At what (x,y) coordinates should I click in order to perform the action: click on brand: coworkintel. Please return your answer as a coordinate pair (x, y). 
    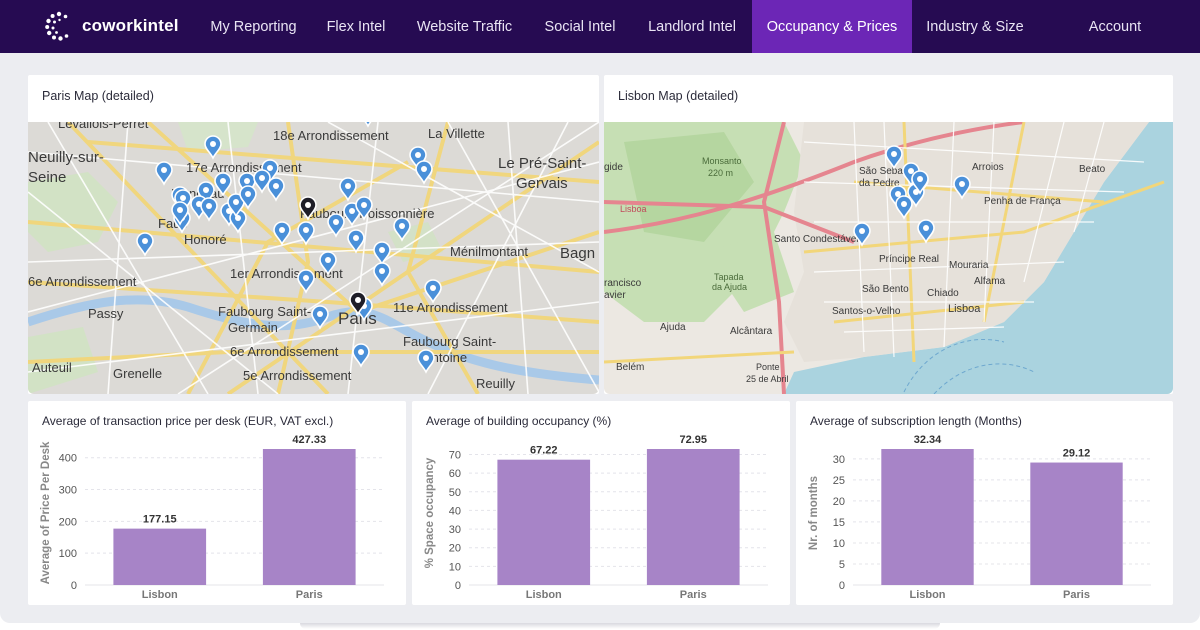
    Looking at the image, I should click on (111, 26).